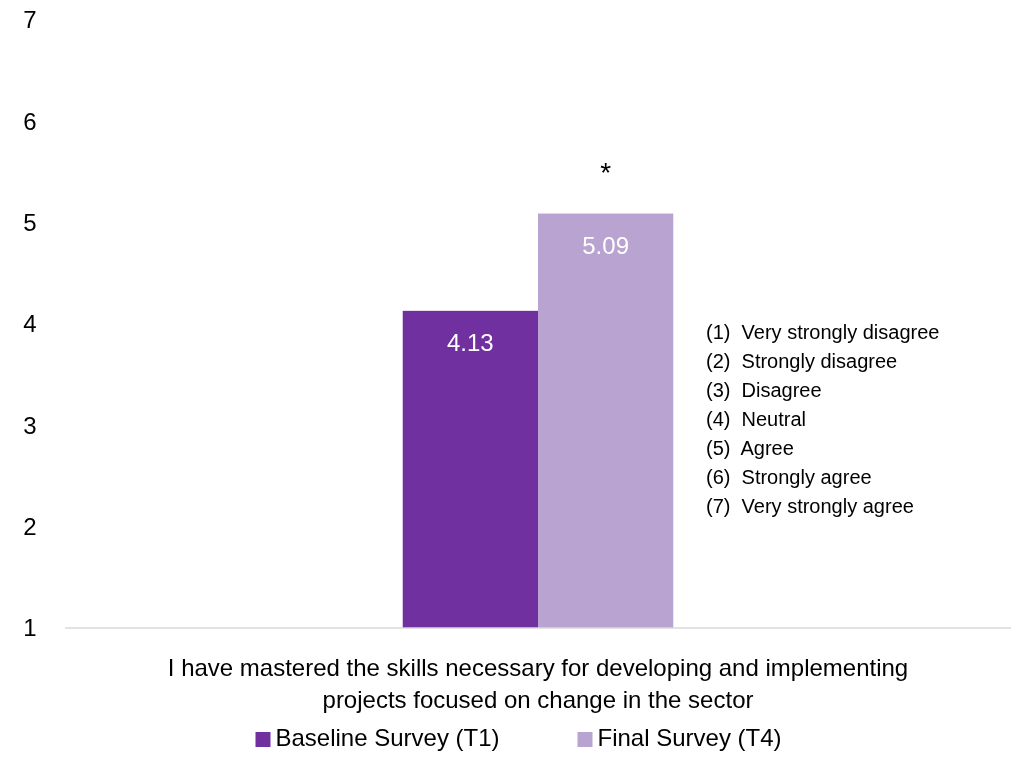 The height and width of the screenshot is (776, 1027). Describe the element at coordinates (689, 737) in the screenshot. I see `legend-label: Final Survey (T4)` at that location.